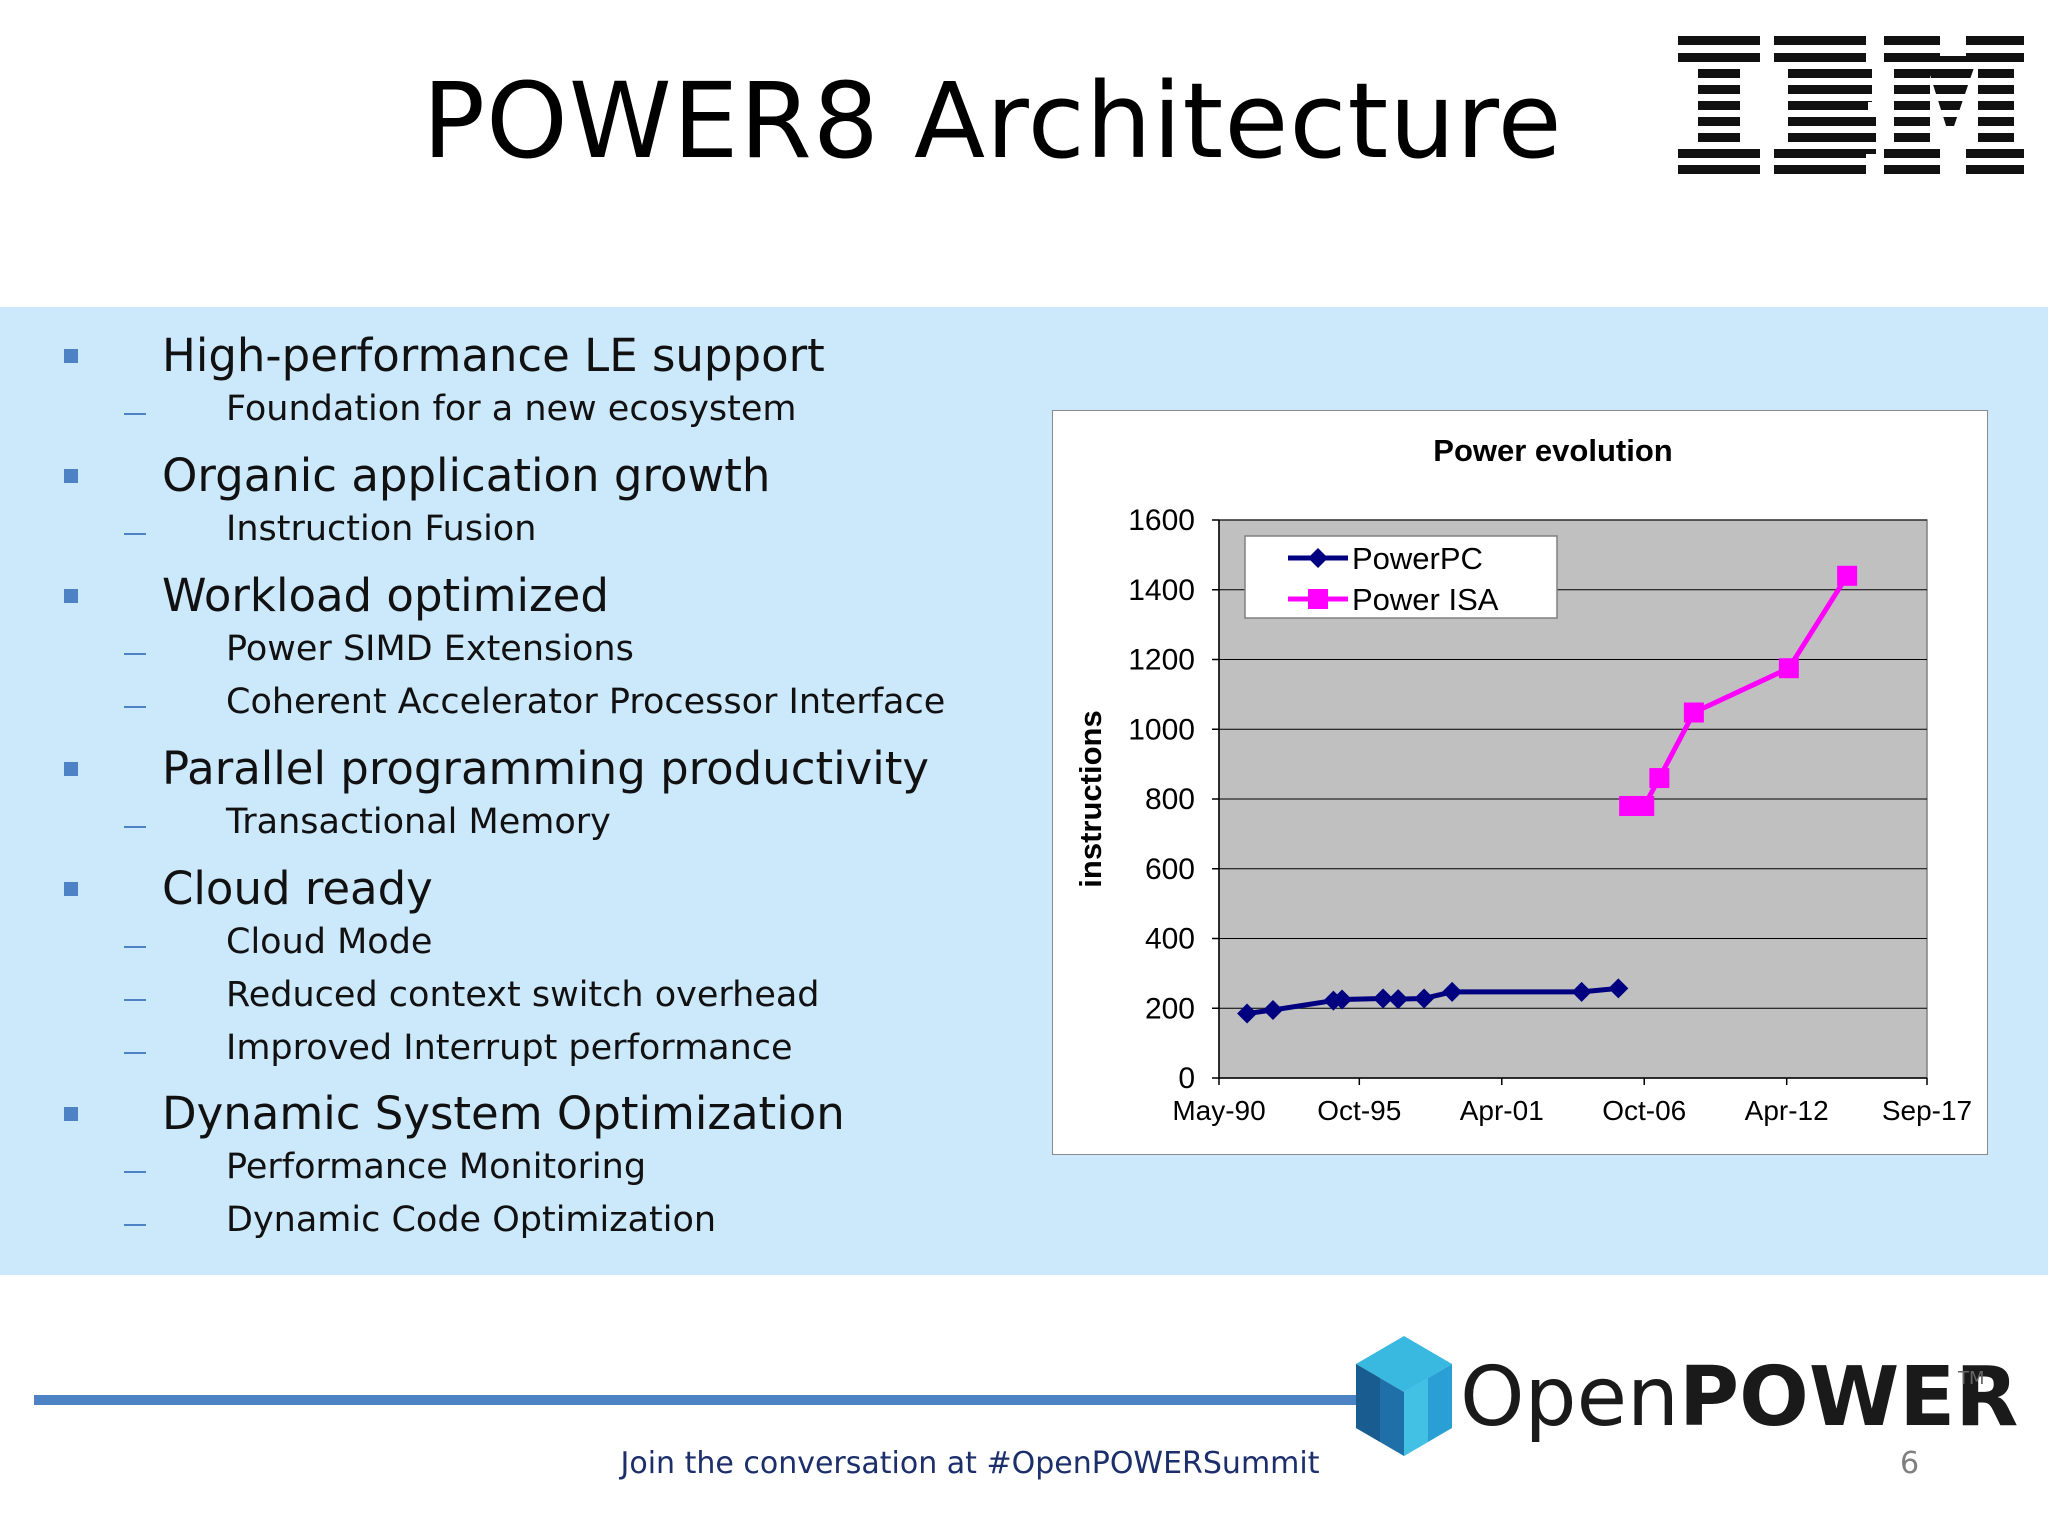  I want to click on bullet-text: Organic application growth, so click(466, 475).